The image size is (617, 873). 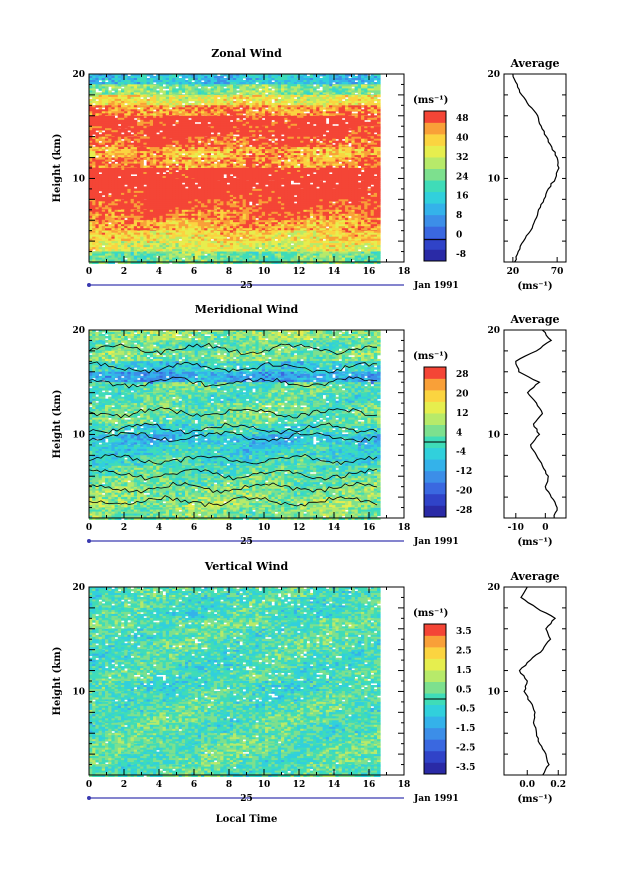 What do you see at coordinates (246, 53) in the screenshot?
I see `panel-title: Zonal Wind` at bounding box center [246, 53].